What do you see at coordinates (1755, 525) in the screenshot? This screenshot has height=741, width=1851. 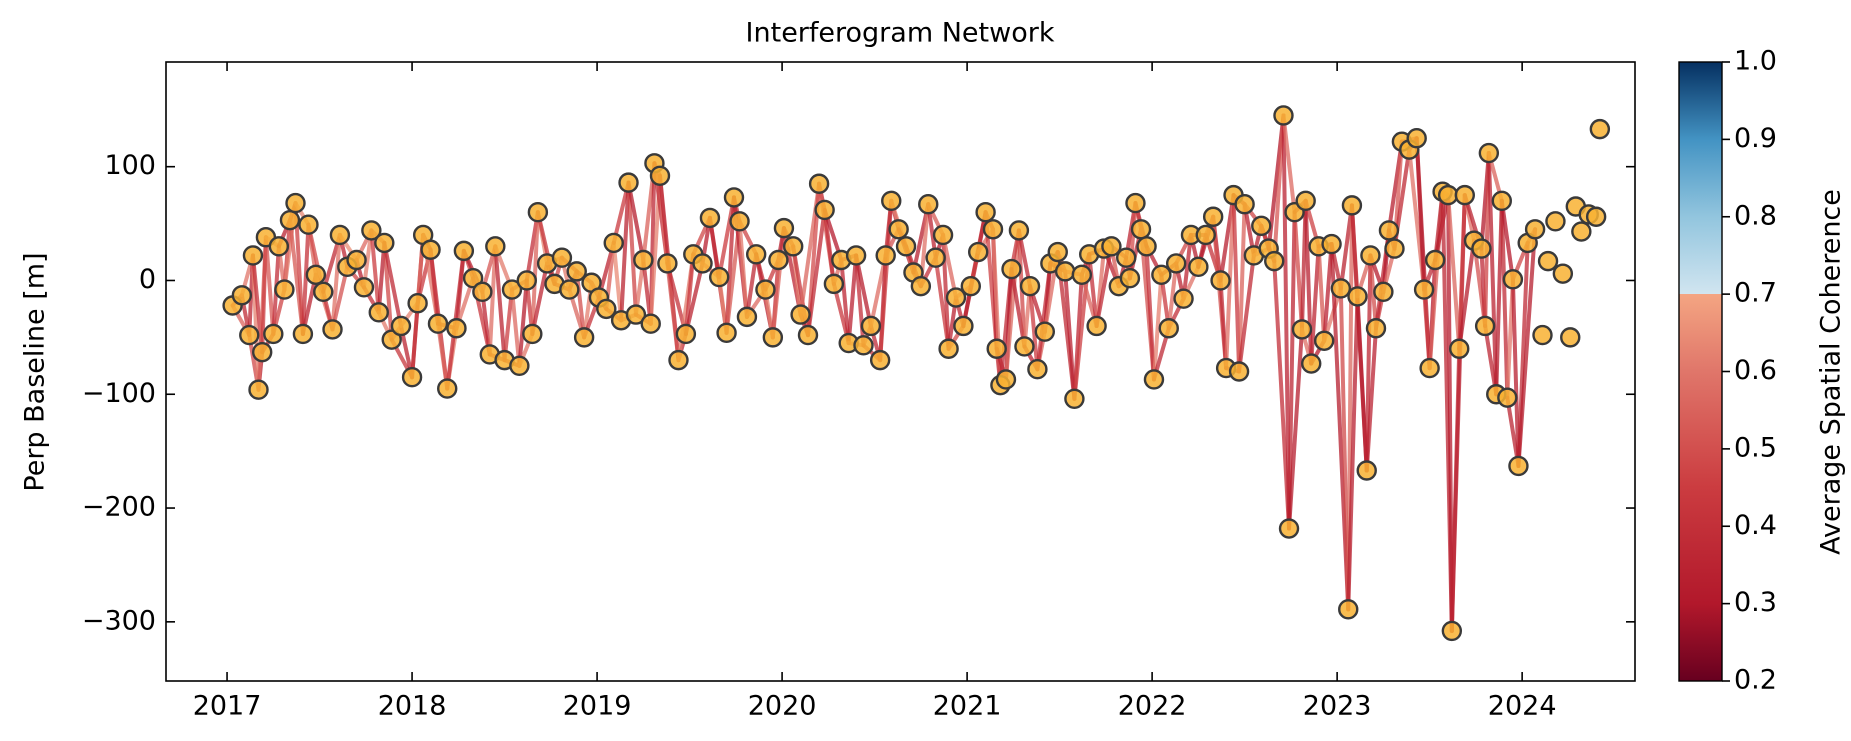 I see `colorbar-tick-label: 0.4` at bounding box center [1755, 525].